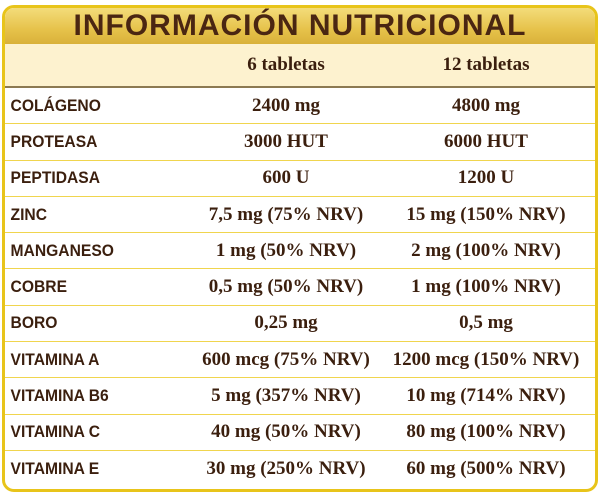 The image size is (600, 503). I want to click on table-row: PROTEASA 3000 HUT 6000 HUT, so click(300, 142).